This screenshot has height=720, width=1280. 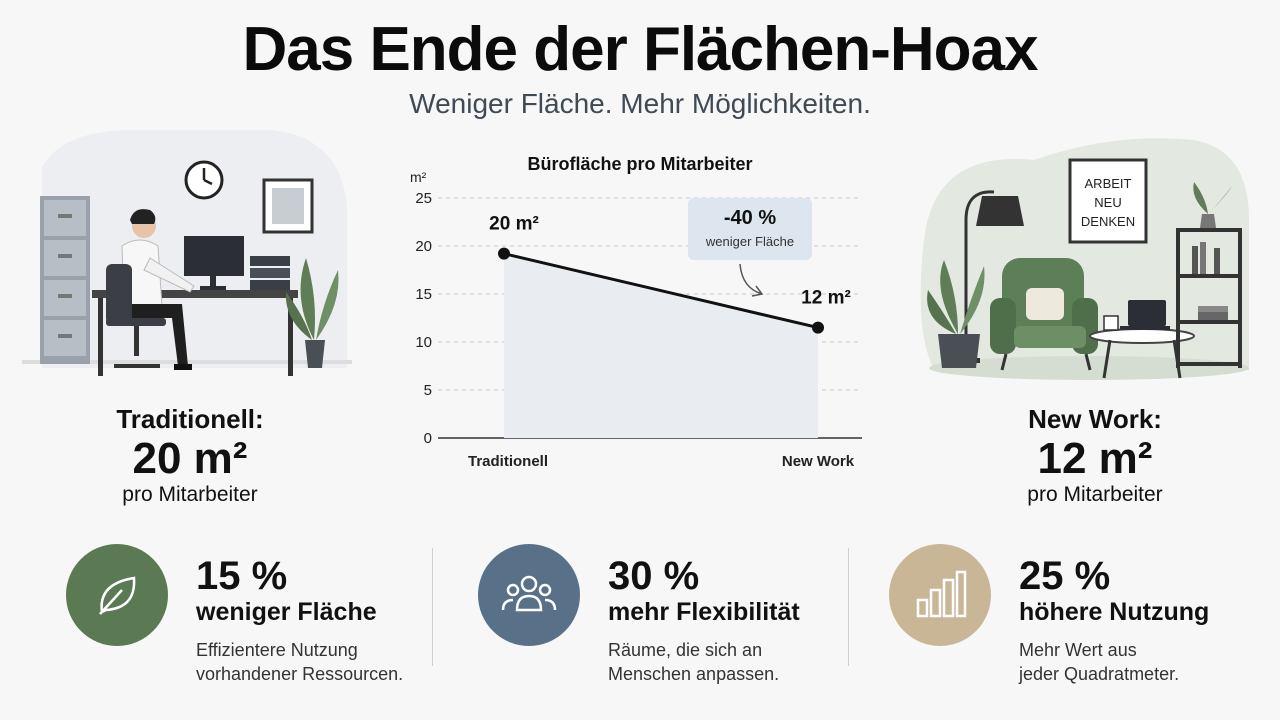 What do you see at coordinates (751, 280) in the screenshot?
I see `annotation-arrow` at bounding box center [751, 280].